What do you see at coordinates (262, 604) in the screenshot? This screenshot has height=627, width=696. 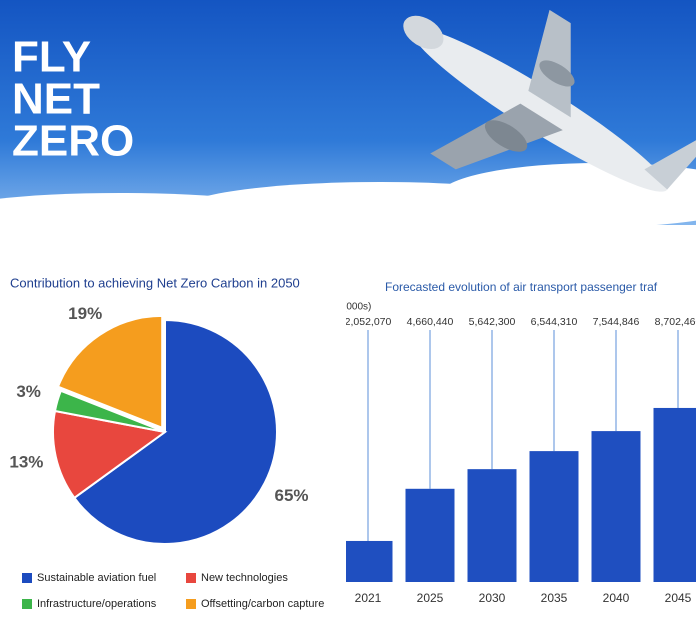 I see `legend-label: Offsetting/carbon capture` at bounding box center [262, 604].